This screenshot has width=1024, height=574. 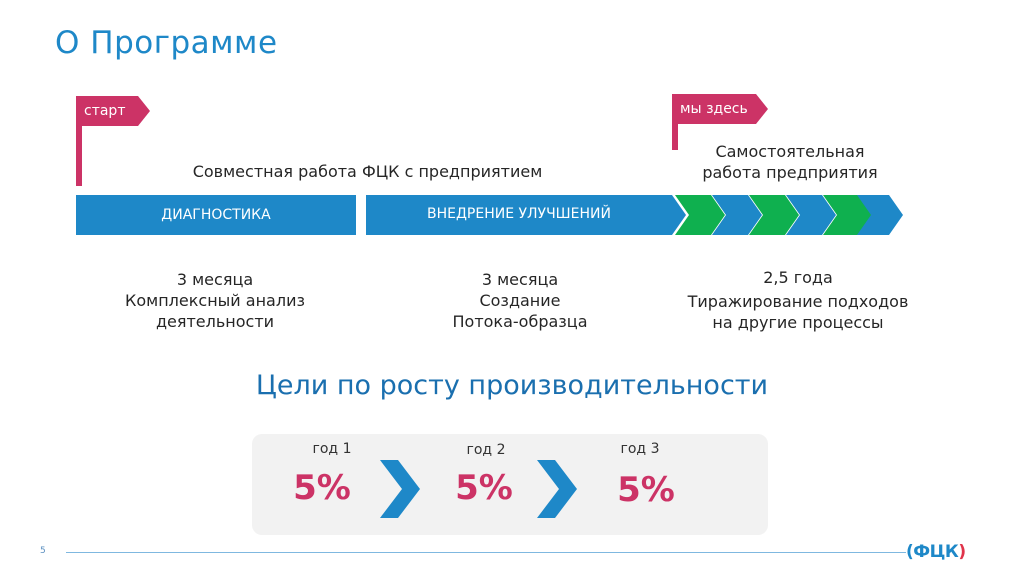 I want to click on phase-desc-line2: деятельности, so click(x=215, y=321).